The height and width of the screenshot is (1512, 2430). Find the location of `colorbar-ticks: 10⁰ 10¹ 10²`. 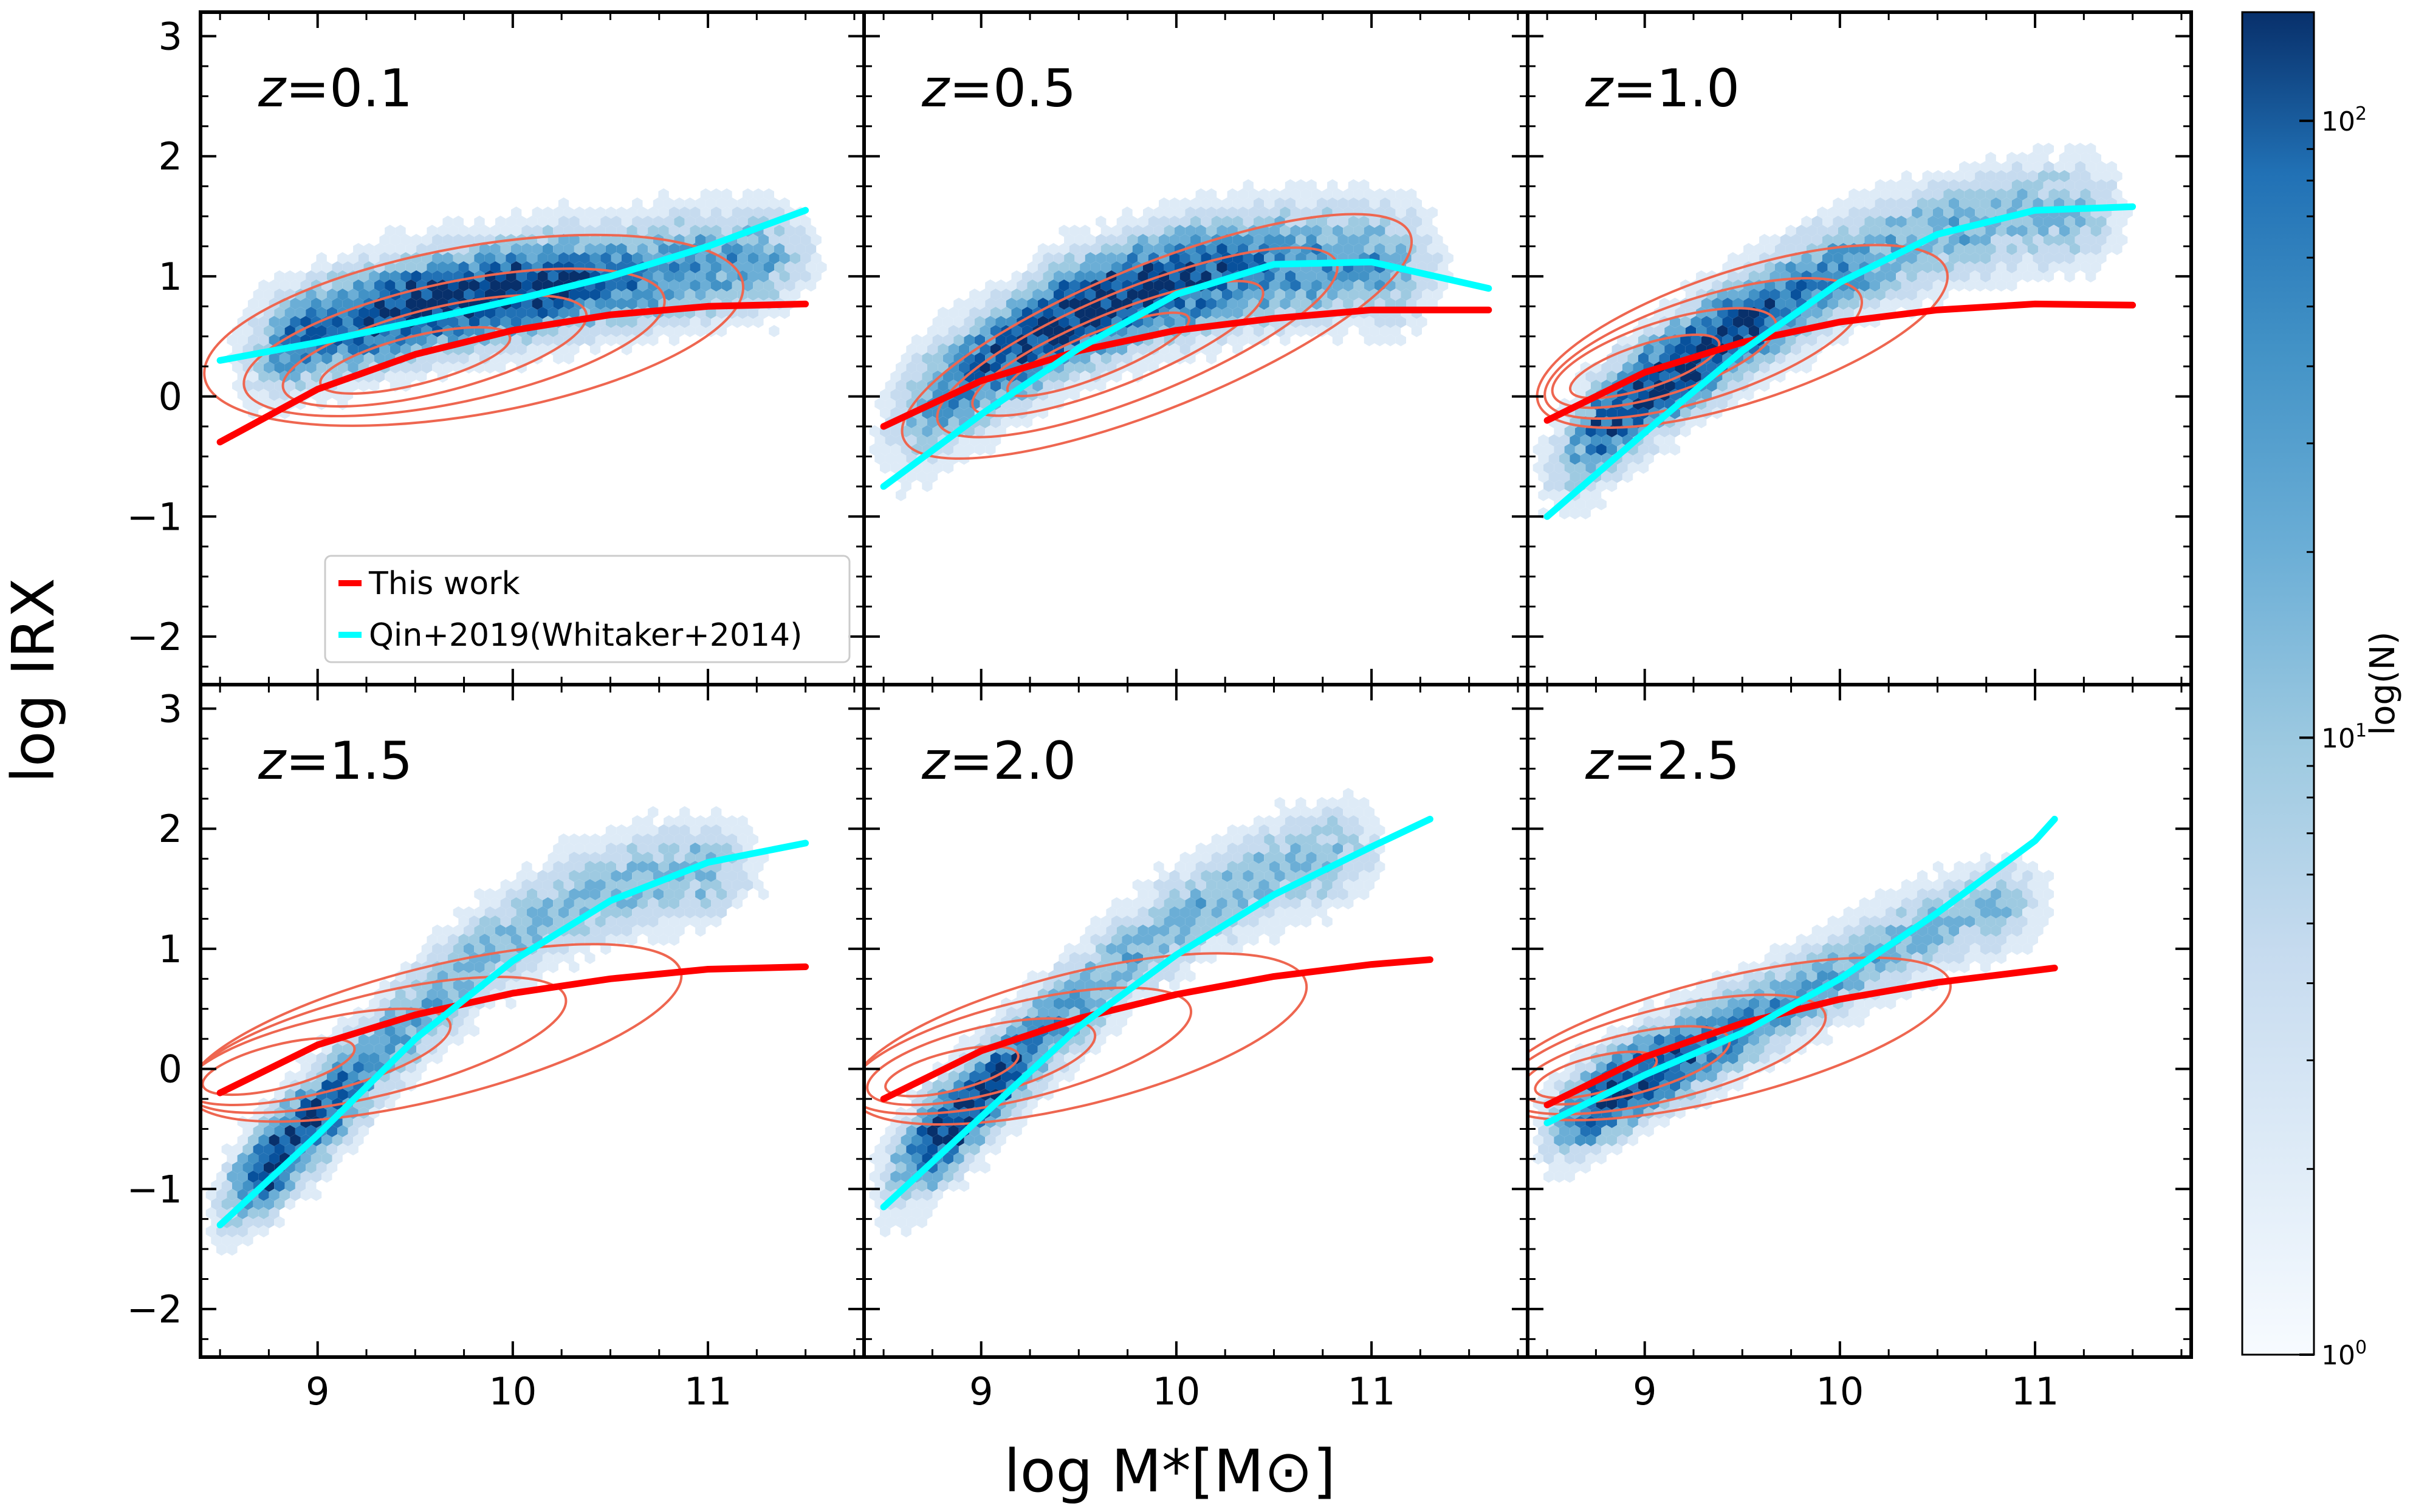

colorbar-ticks: 10⁰ 10¹ 10² is located at coordinates (2333, 737).